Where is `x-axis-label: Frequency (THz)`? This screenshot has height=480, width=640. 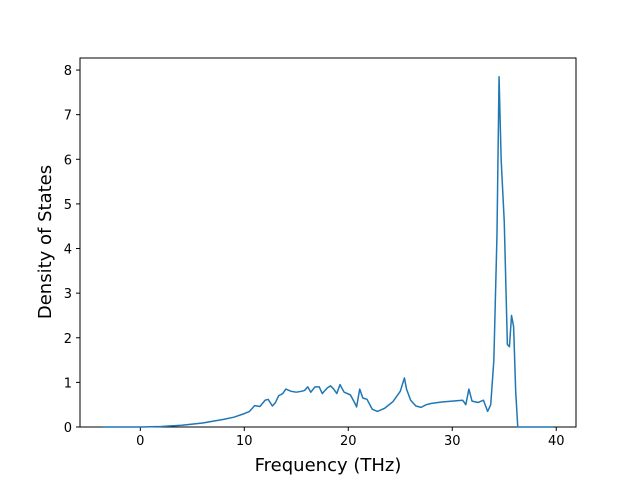
x-axis-label: Frequency (THz) is located at coordinates (328, 465).